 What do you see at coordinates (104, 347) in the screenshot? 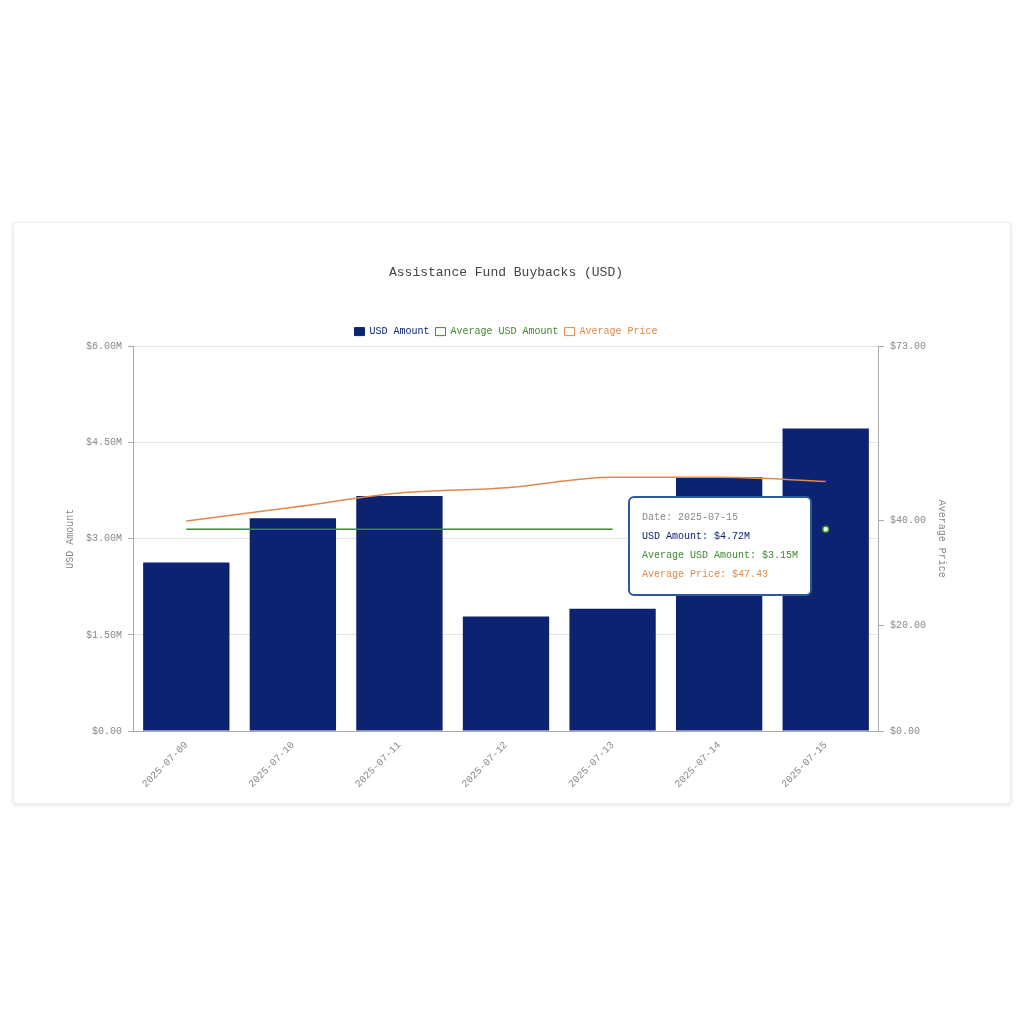
I see `y-tick-label: $6.00M` at bounding box center [104, 347].